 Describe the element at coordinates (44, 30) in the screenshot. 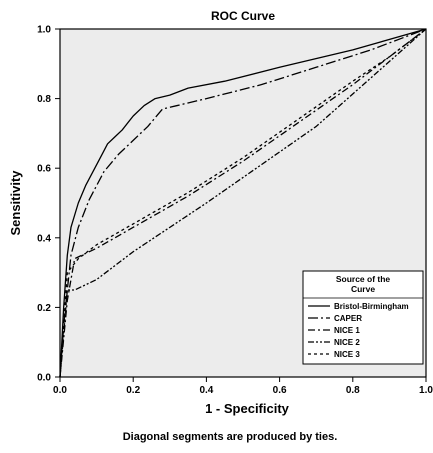

I see `y-tick-label: 1.0` at that location.